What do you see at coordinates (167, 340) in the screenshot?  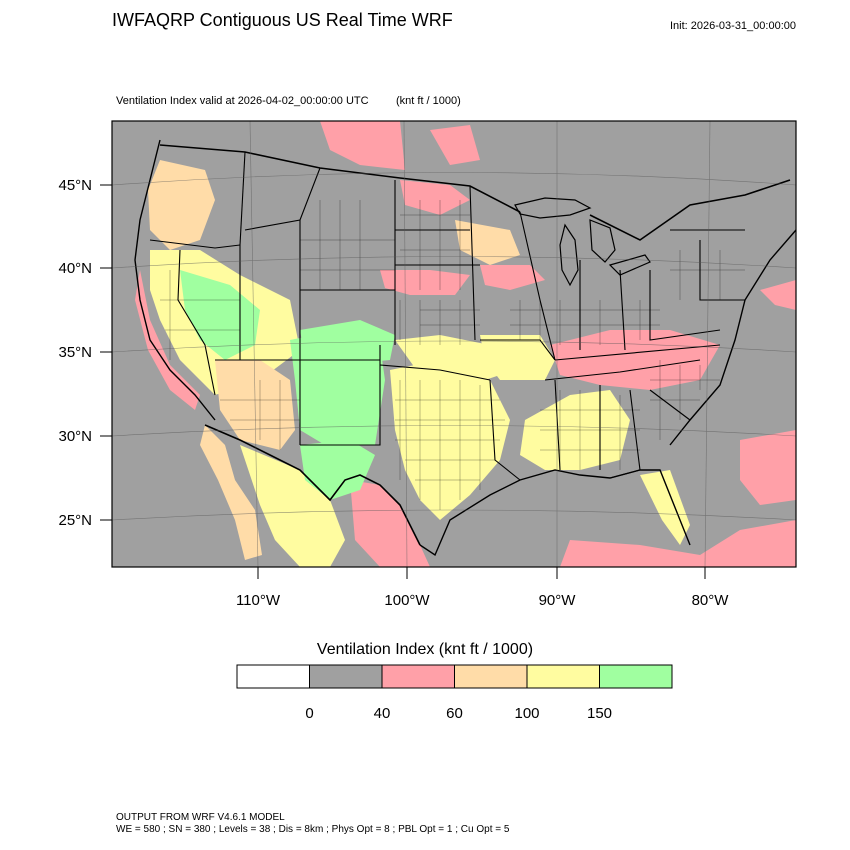 I see `region-california-coast` at bounding box center [167, 340].